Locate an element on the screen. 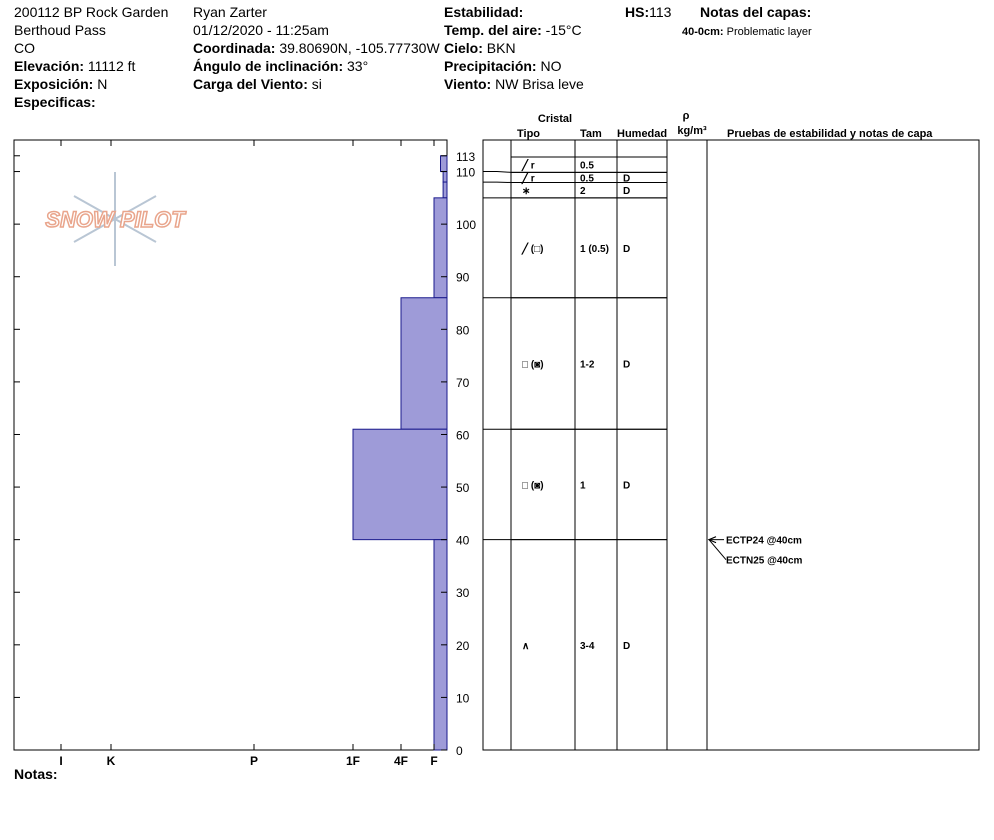 The width and height of the screenshot is (994, 840). value: 39.80690N, -105.77730W is located at coordinates (359, 48).